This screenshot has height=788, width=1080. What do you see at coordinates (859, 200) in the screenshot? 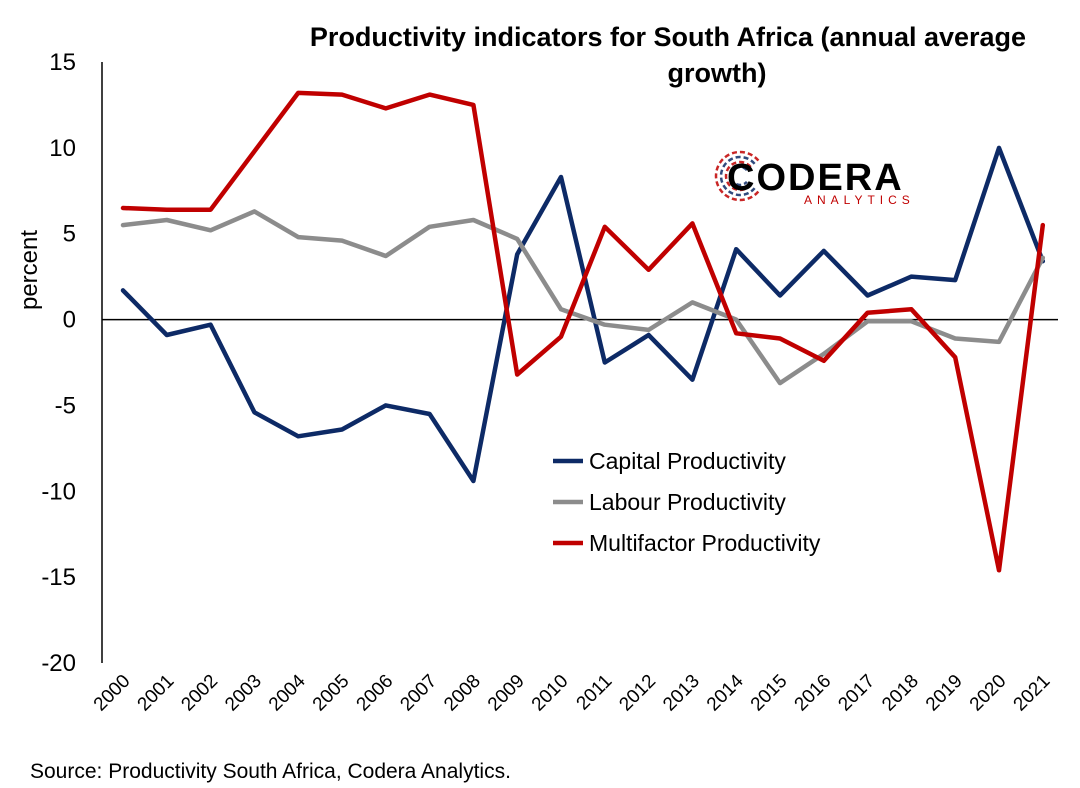
I see `logo-subtitle: ANALYTICS` at bounding box center [859, 200].